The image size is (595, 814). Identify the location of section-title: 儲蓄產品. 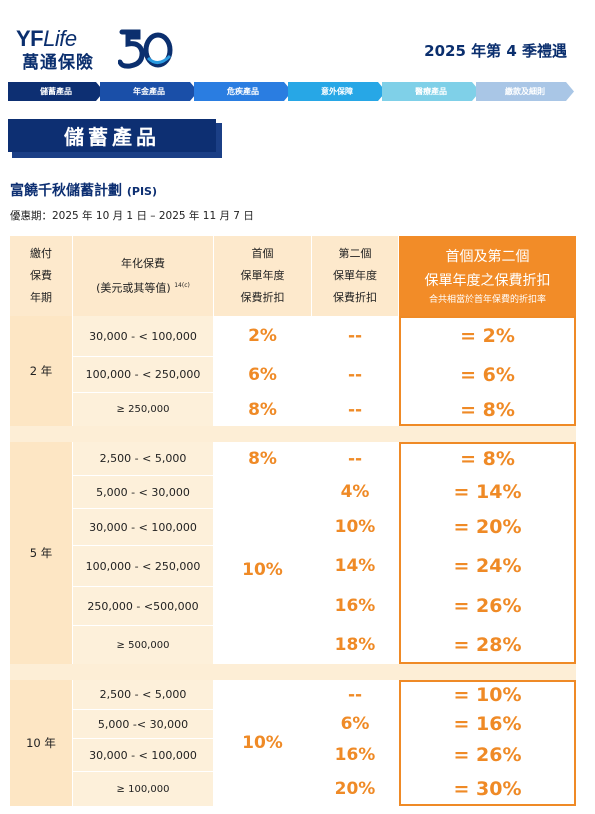
(112, 135).